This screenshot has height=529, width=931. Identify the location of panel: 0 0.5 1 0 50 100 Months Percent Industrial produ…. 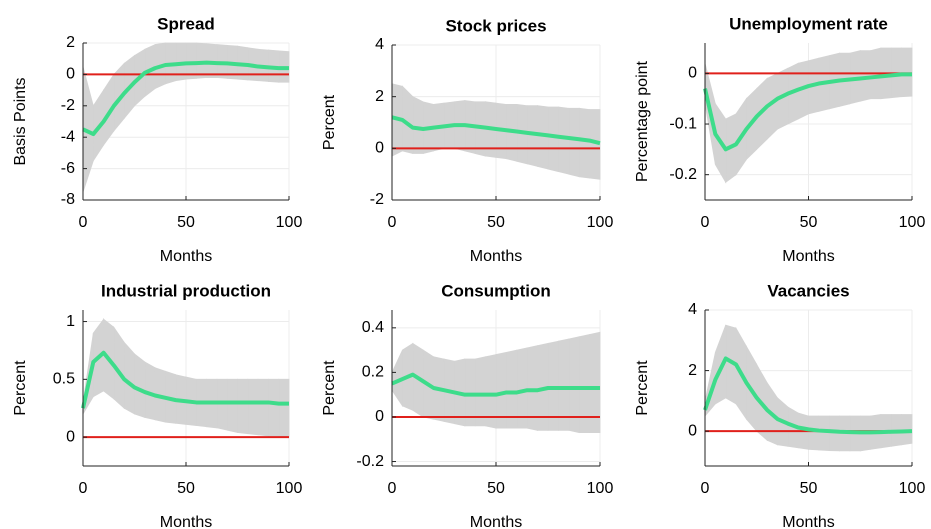
(157, 405).